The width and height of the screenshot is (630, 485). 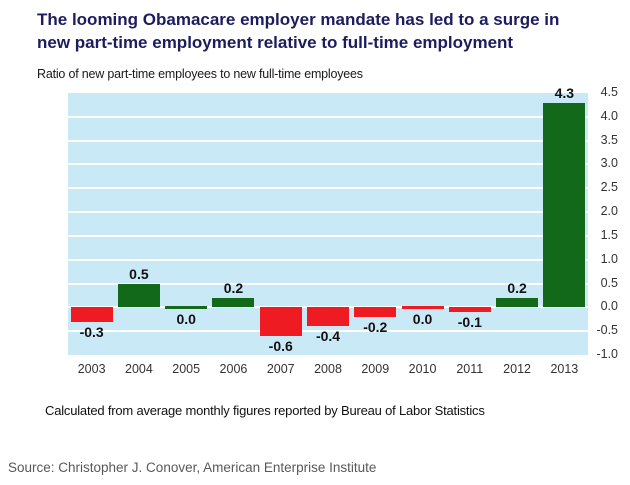 What do you see at coordinates (328, 369) in the screenshot?
I see `xtick-2008: 2008` at bounding box center [328, 369].